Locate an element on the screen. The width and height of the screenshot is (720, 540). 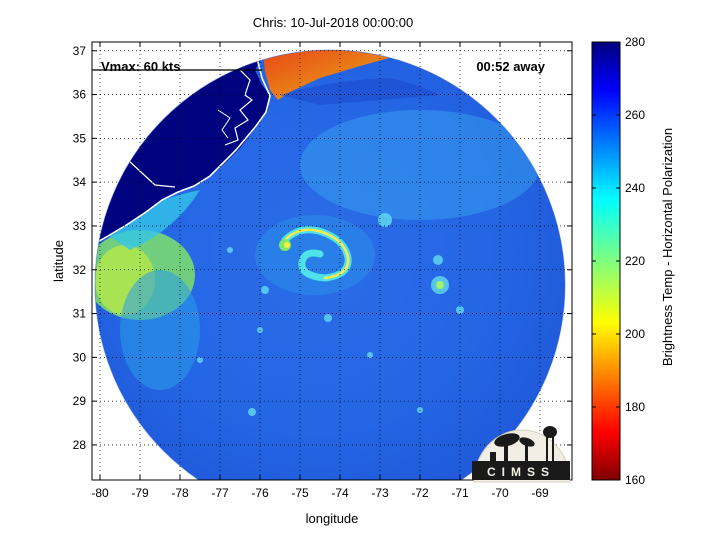
colorbar-tick-label: 280 is located at coordinates (635, 42).